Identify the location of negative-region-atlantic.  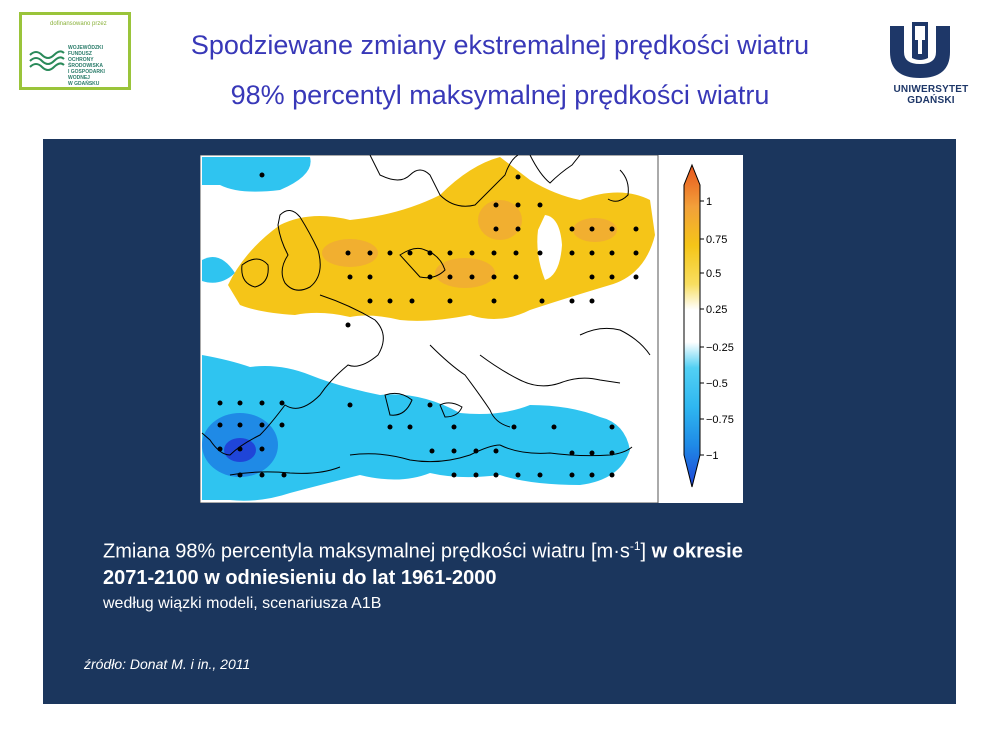
(256, 174).